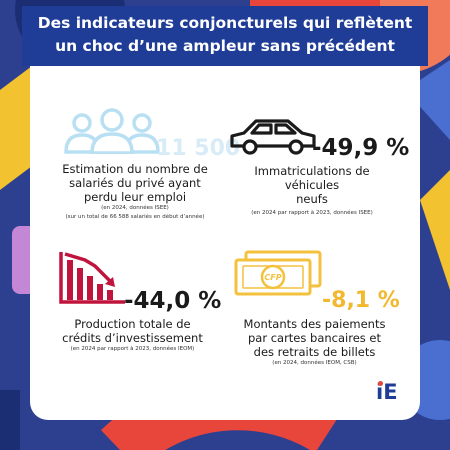  I want to click on people-icon, so click(112, 131).